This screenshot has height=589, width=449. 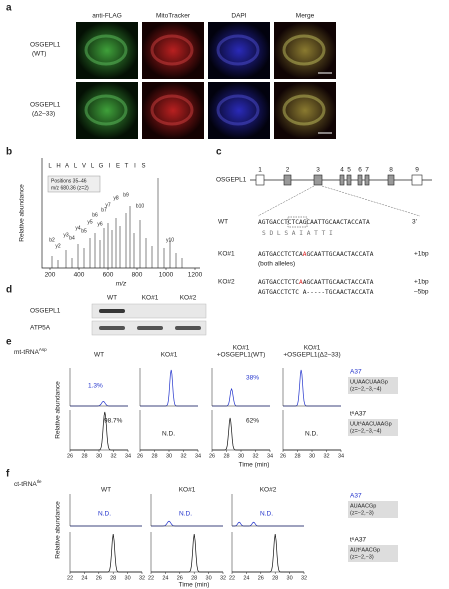 What do you see at coordinates (8, 474) in the screenshot?
I see `panel-label: f` at bounding box center [8, 474].